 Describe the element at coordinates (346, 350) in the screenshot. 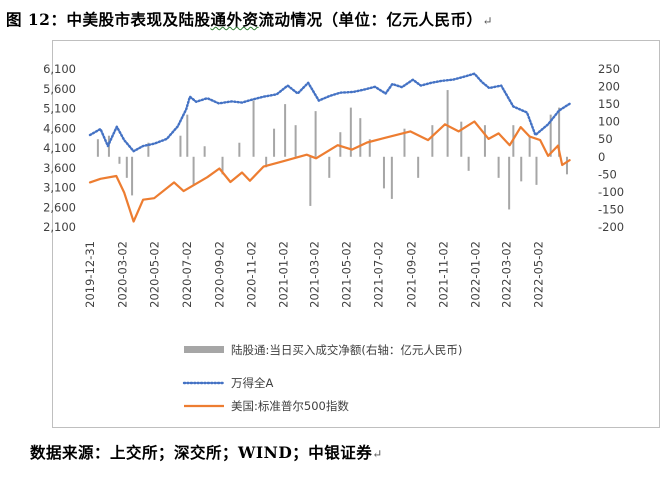

I see `legend-label-northbound: 陆股通:当日买入成交净额(右轴：亿元人民币)` at that location.